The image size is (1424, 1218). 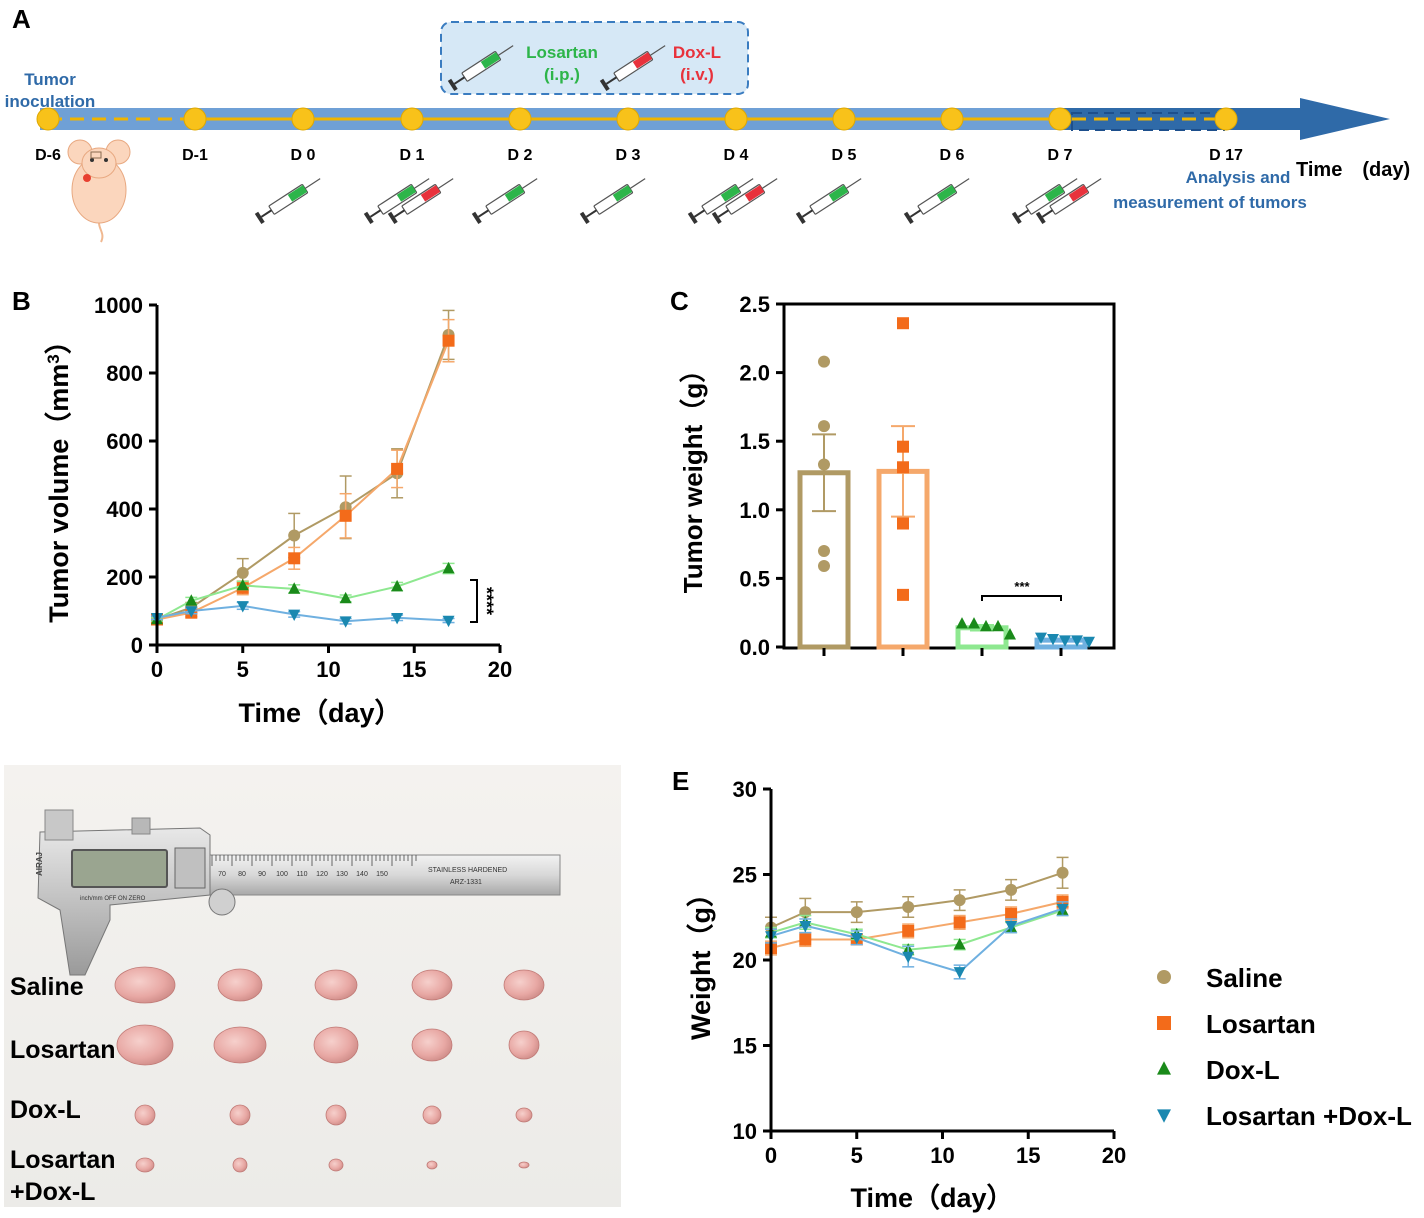 I want to click on caliper-text-2: ARZ-1331, so click(x=466, y=882).